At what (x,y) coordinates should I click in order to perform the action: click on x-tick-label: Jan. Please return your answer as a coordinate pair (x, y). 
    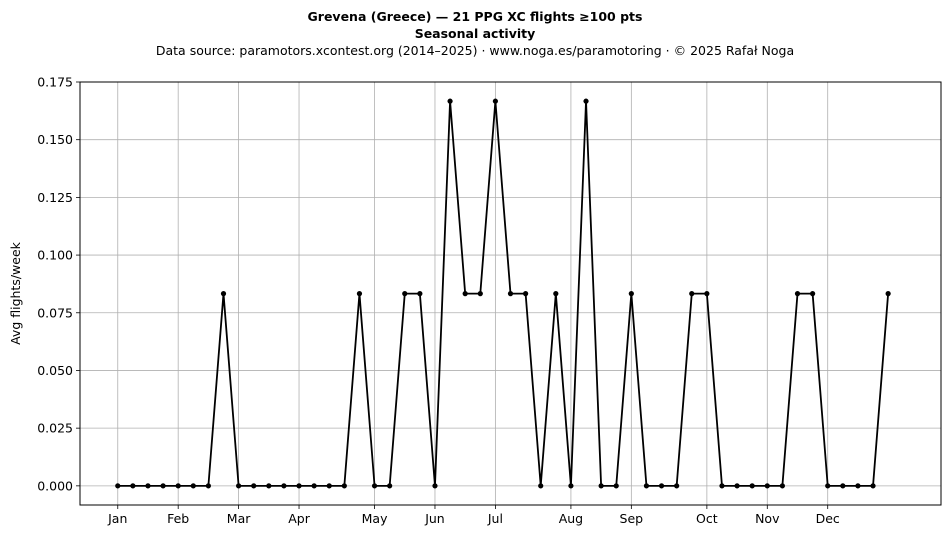
    Looking at the image, I should click on (117, 518).